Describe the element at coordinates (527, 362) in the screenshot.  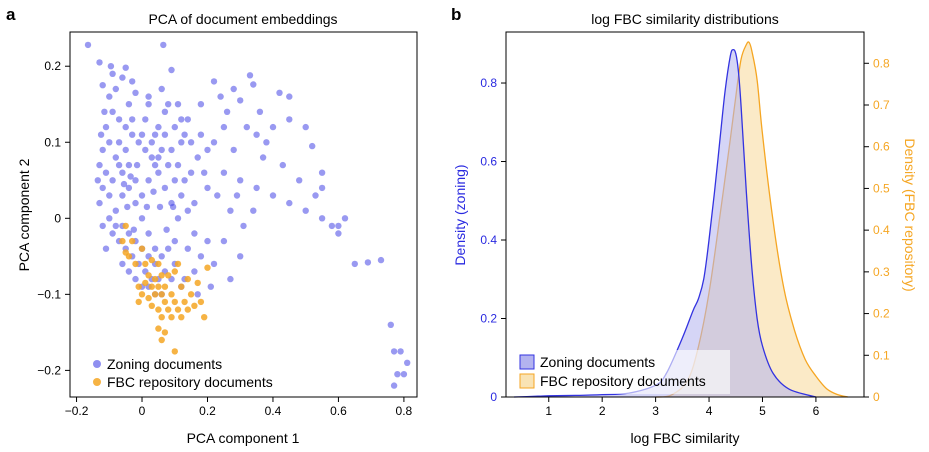
I see `density-legend-swatch-zoning` at that location.